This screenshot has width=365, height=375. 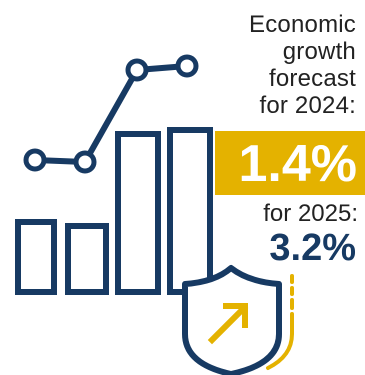 I want to click on trend-point-4-icon, so click(x=187, y=66).